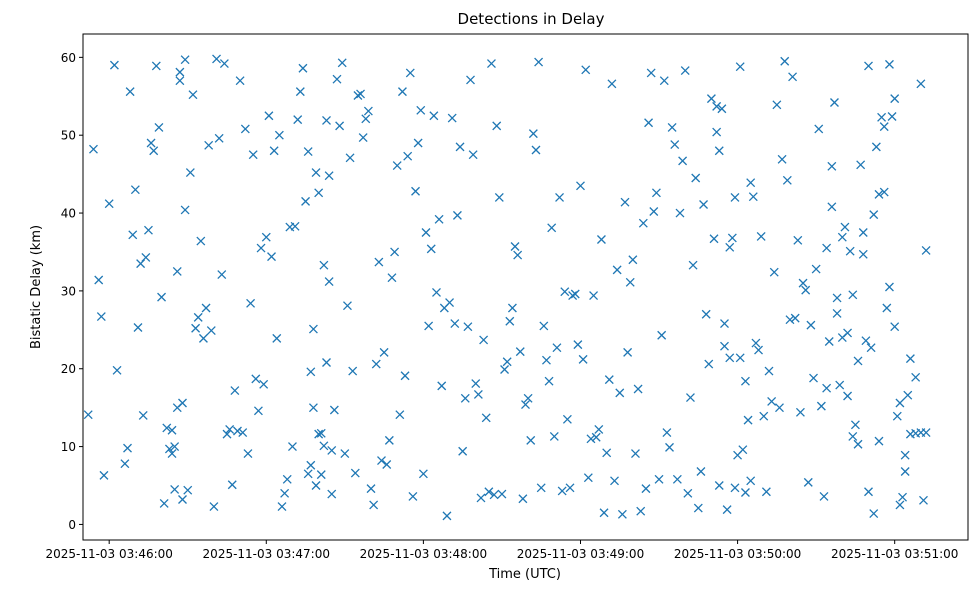  Describe the element at coordinates (36, 287) in the screenshot. I see `y-axis-label: Bistatic Delay (km)` at that location.